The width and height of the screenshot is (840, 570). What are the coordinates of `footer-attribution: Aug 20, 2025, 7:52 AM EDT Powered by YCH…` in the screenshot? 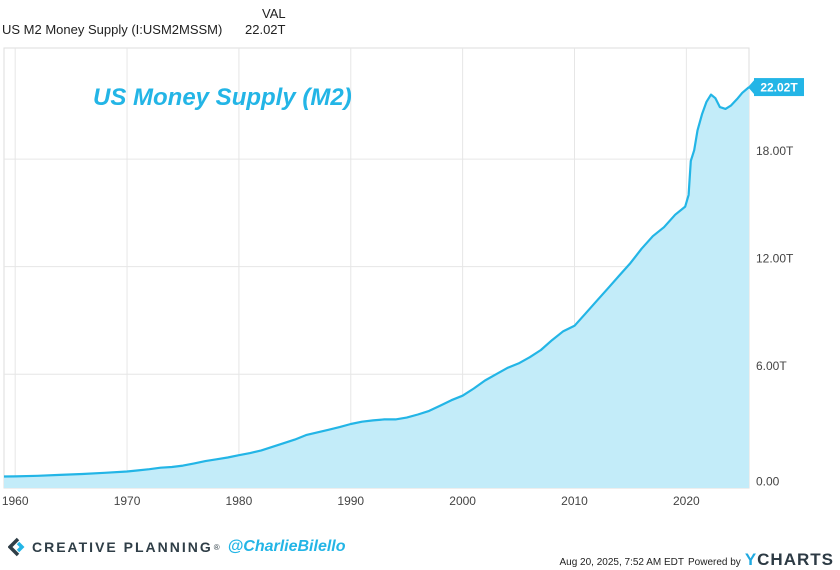 It's located at (696, 560).